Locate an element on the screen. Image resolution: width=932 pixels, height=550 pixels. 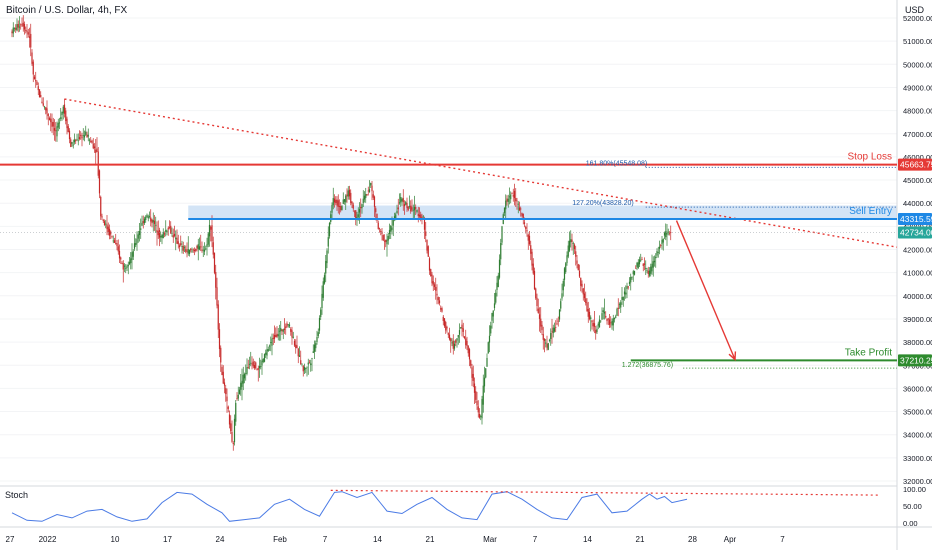
stoch-axis: 100.00 50.00 0.00 is located at coordinates (914, 506).